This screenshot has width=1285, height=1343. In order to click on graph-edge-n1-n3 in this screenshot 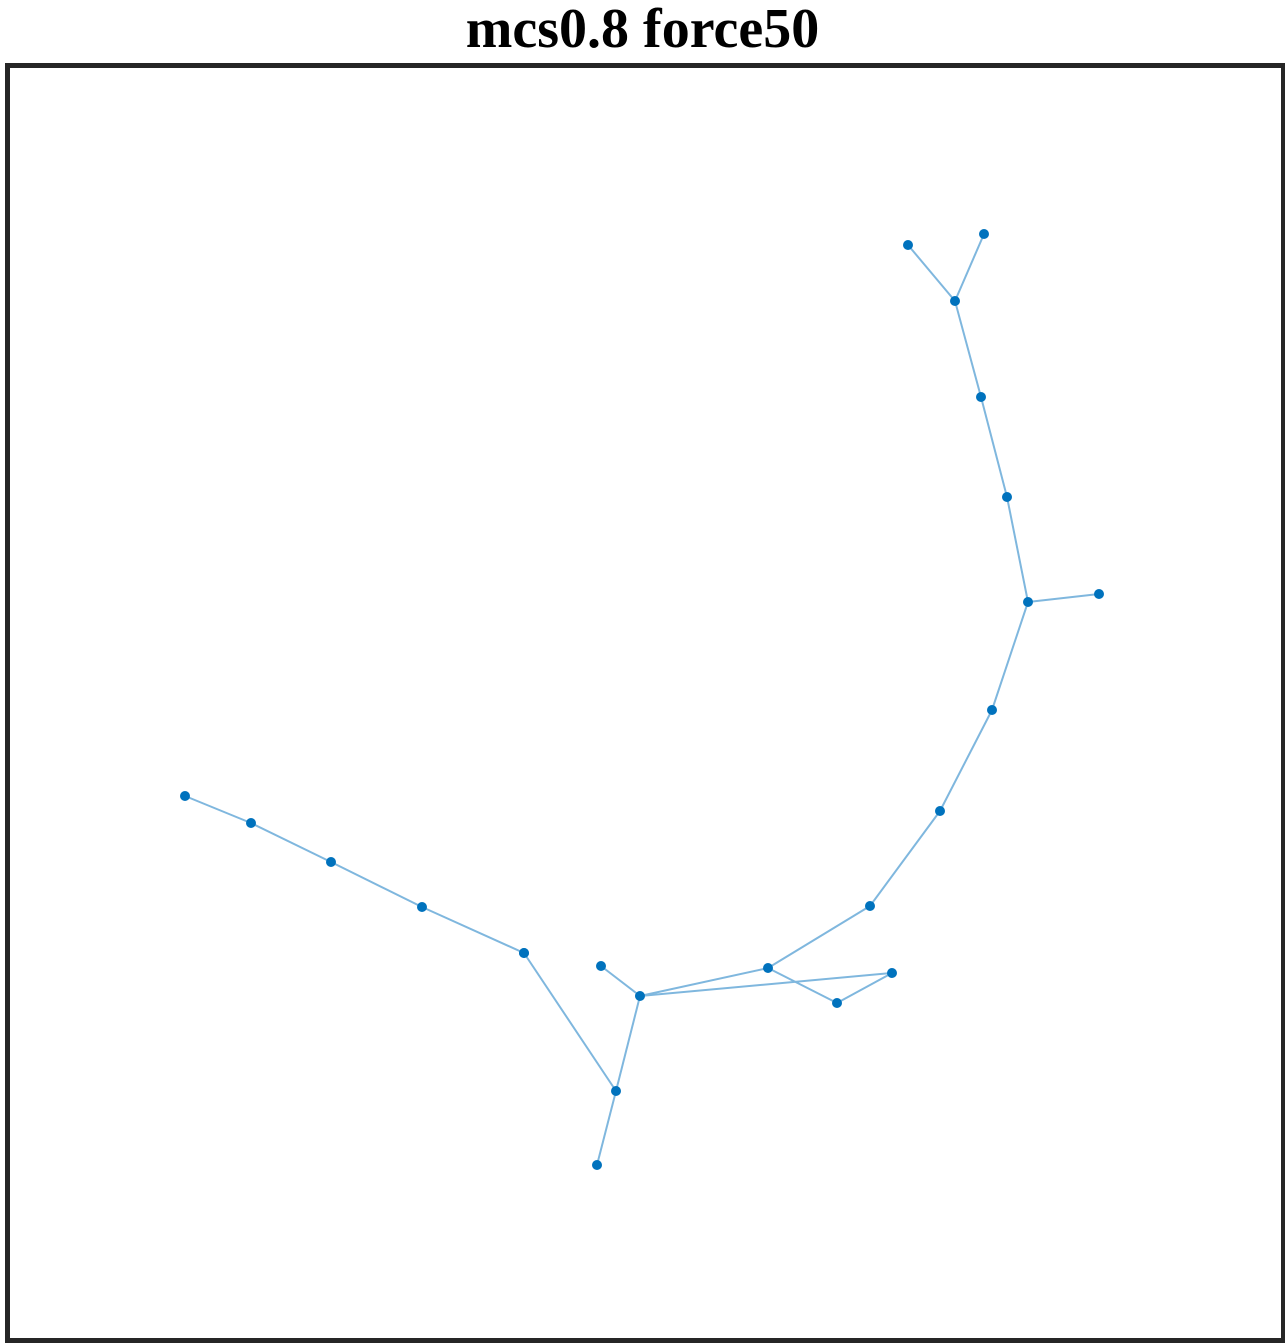, I will do `click(931, 273)`.